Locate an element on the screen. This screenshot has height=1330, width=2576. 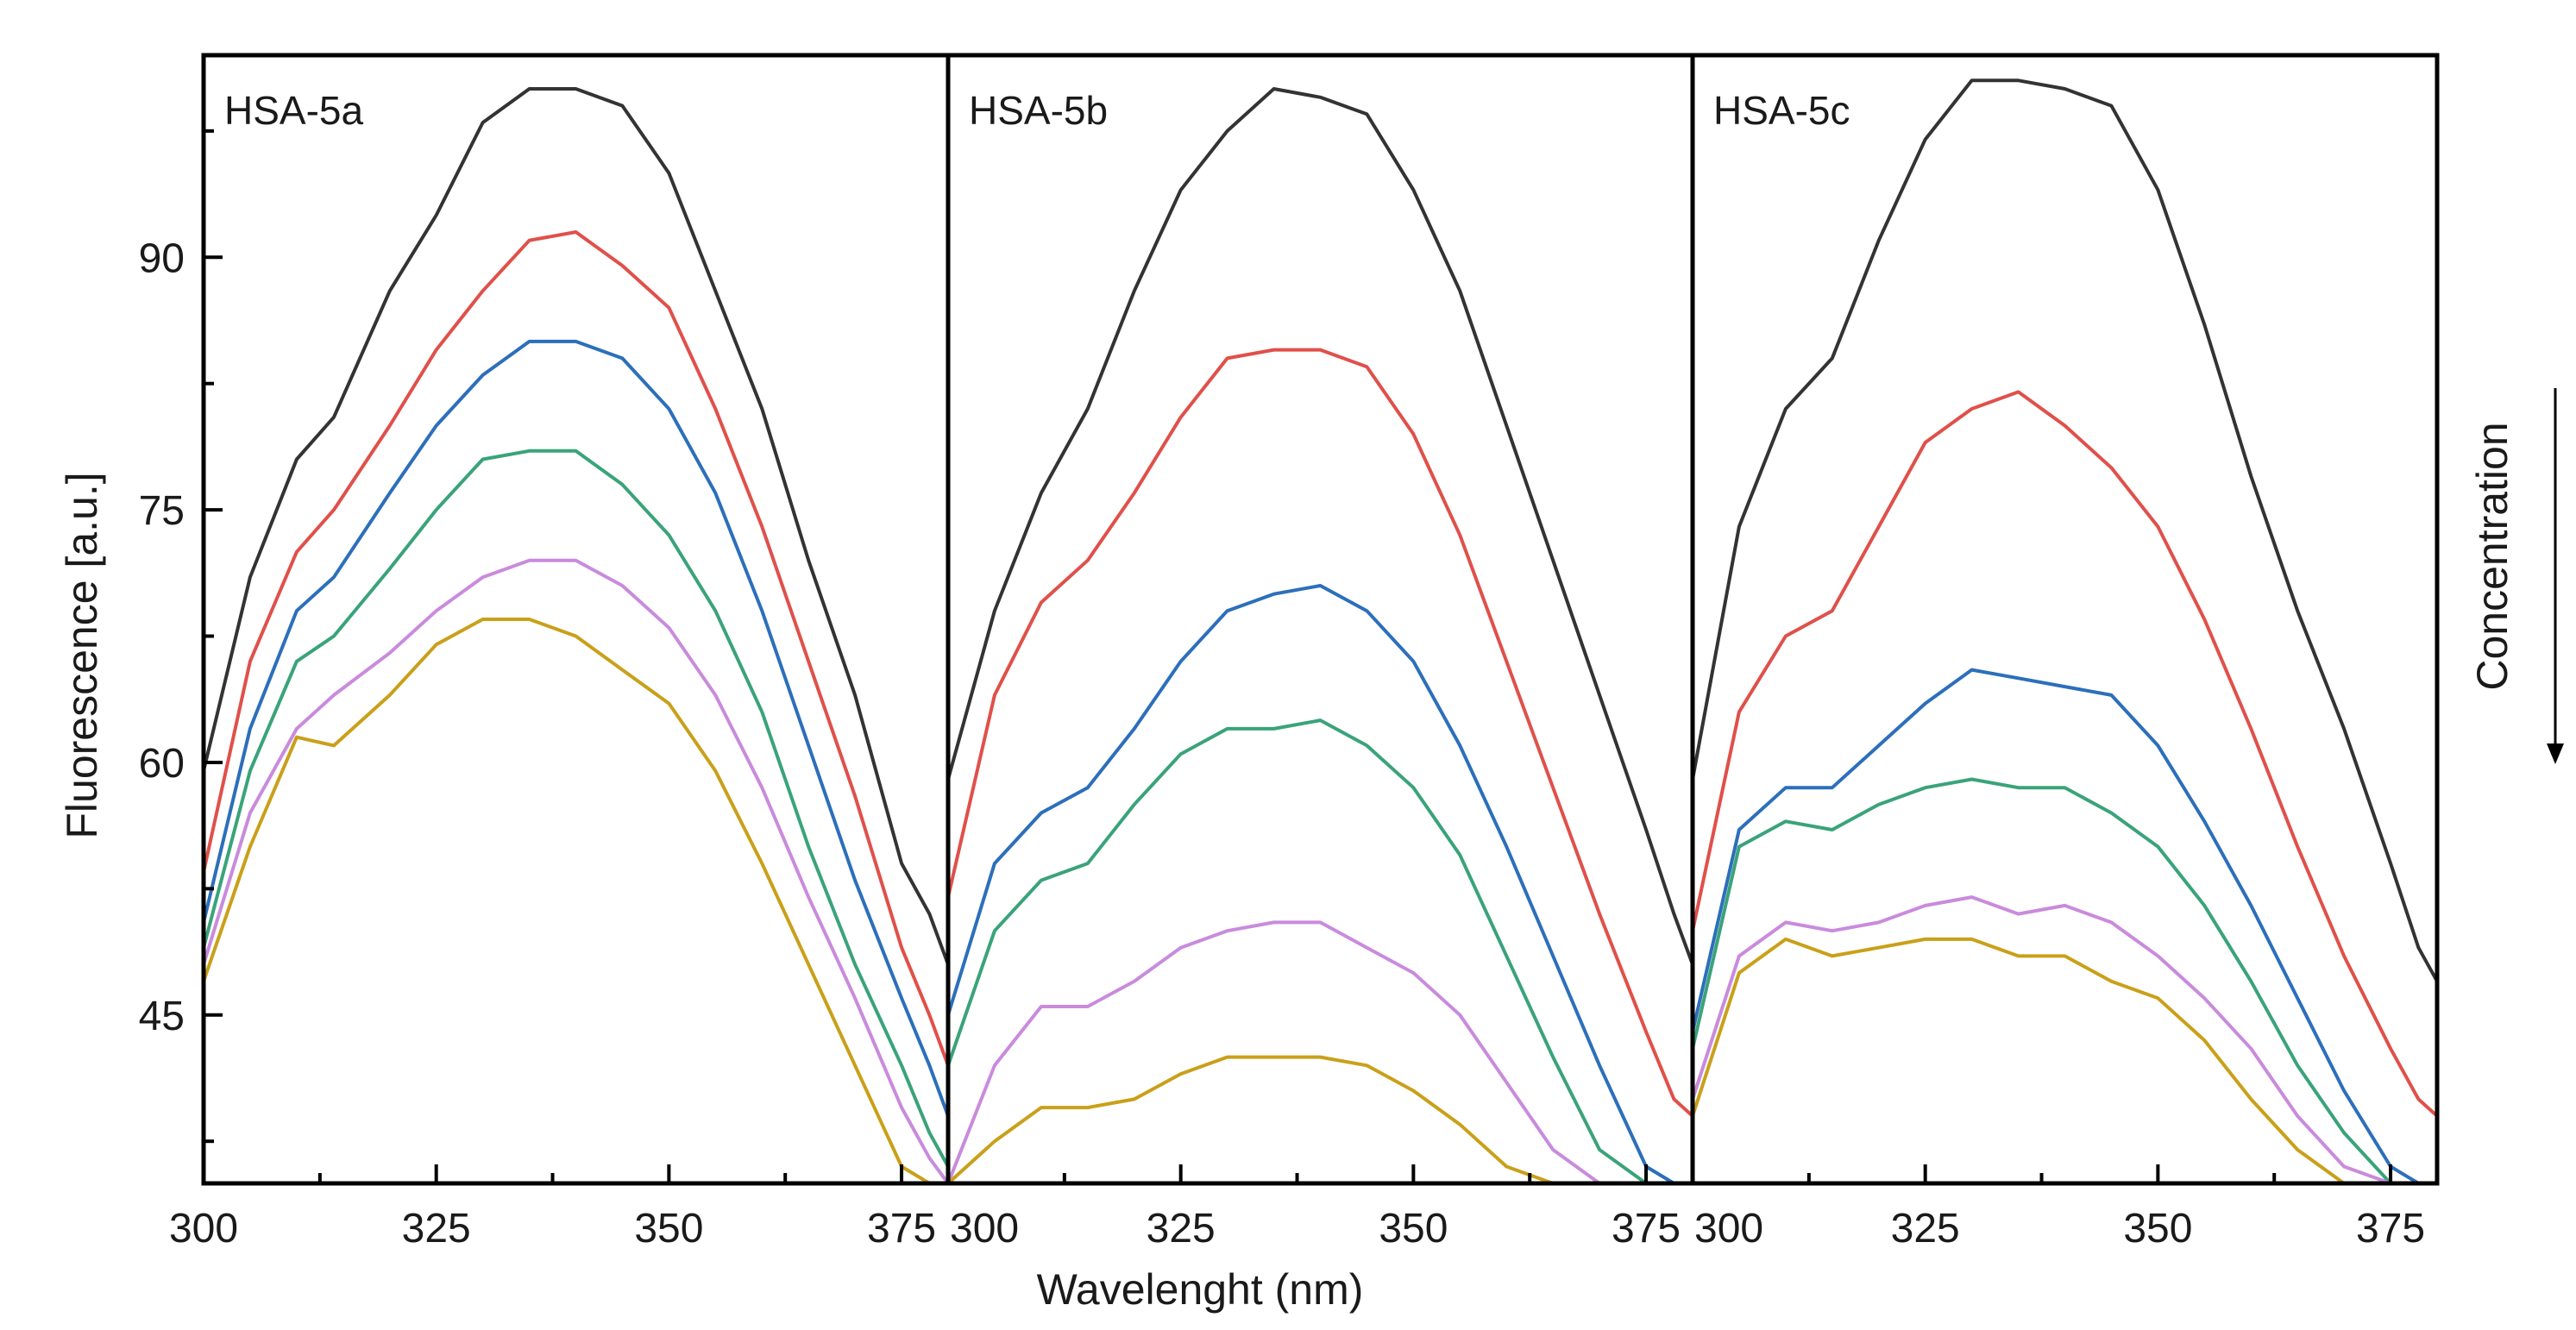
y-axis-title: Fluorescence [a.u.] is located at coordinates (82, 655).